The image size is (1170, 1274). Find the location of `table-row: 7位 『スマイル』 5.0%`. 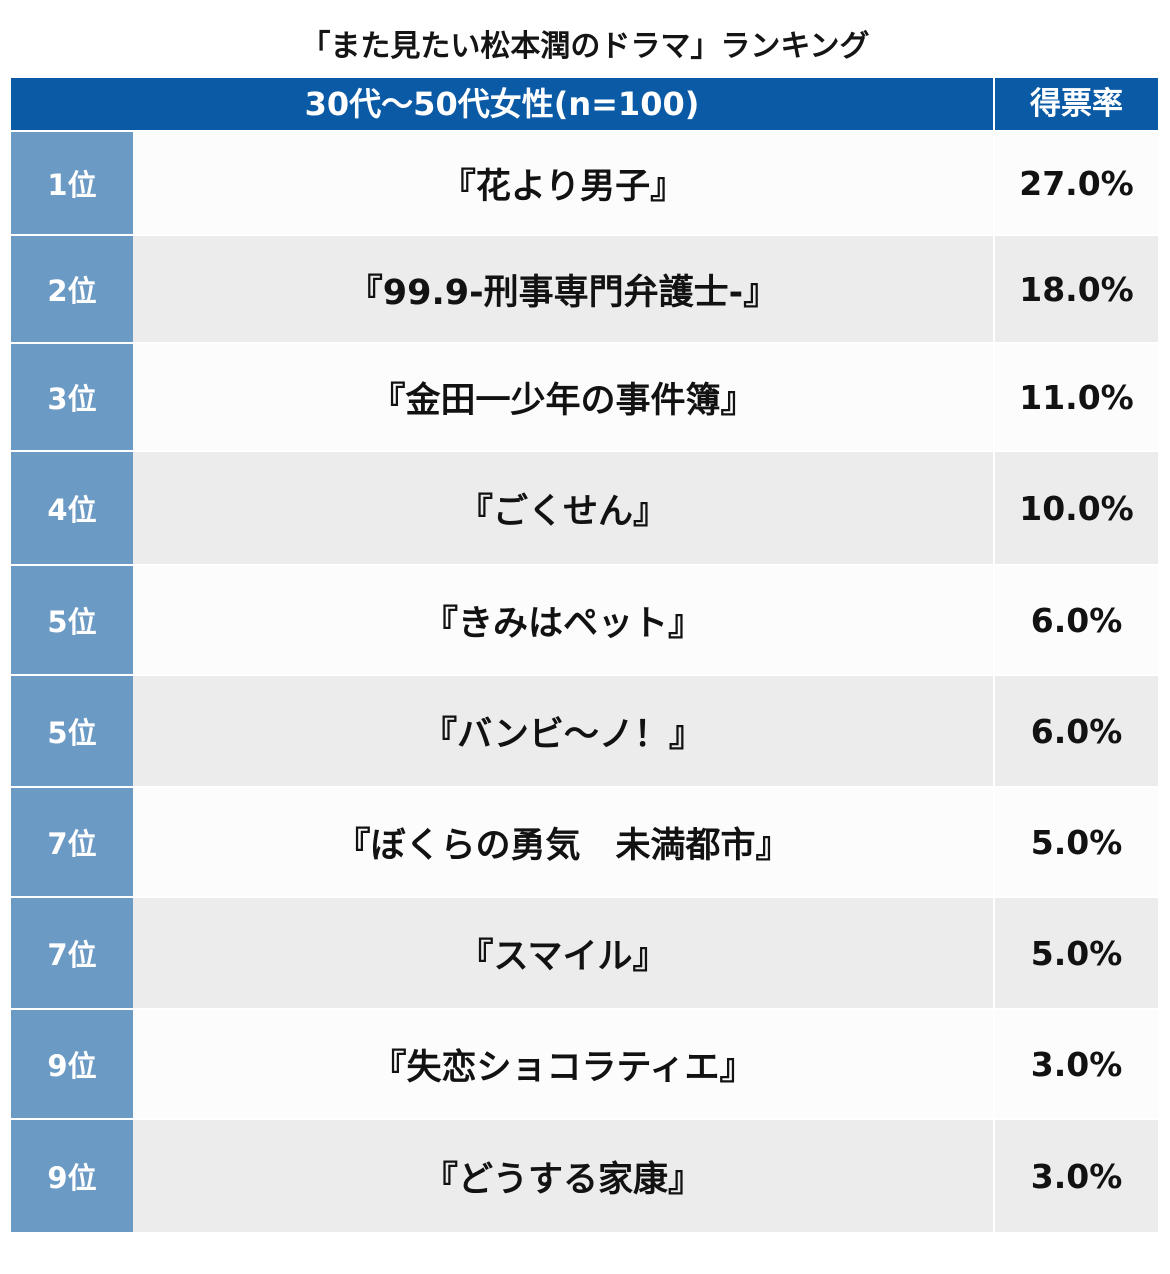

table-row: 7位 『スマイル』 5.0% is located at coordinates (584, 954).